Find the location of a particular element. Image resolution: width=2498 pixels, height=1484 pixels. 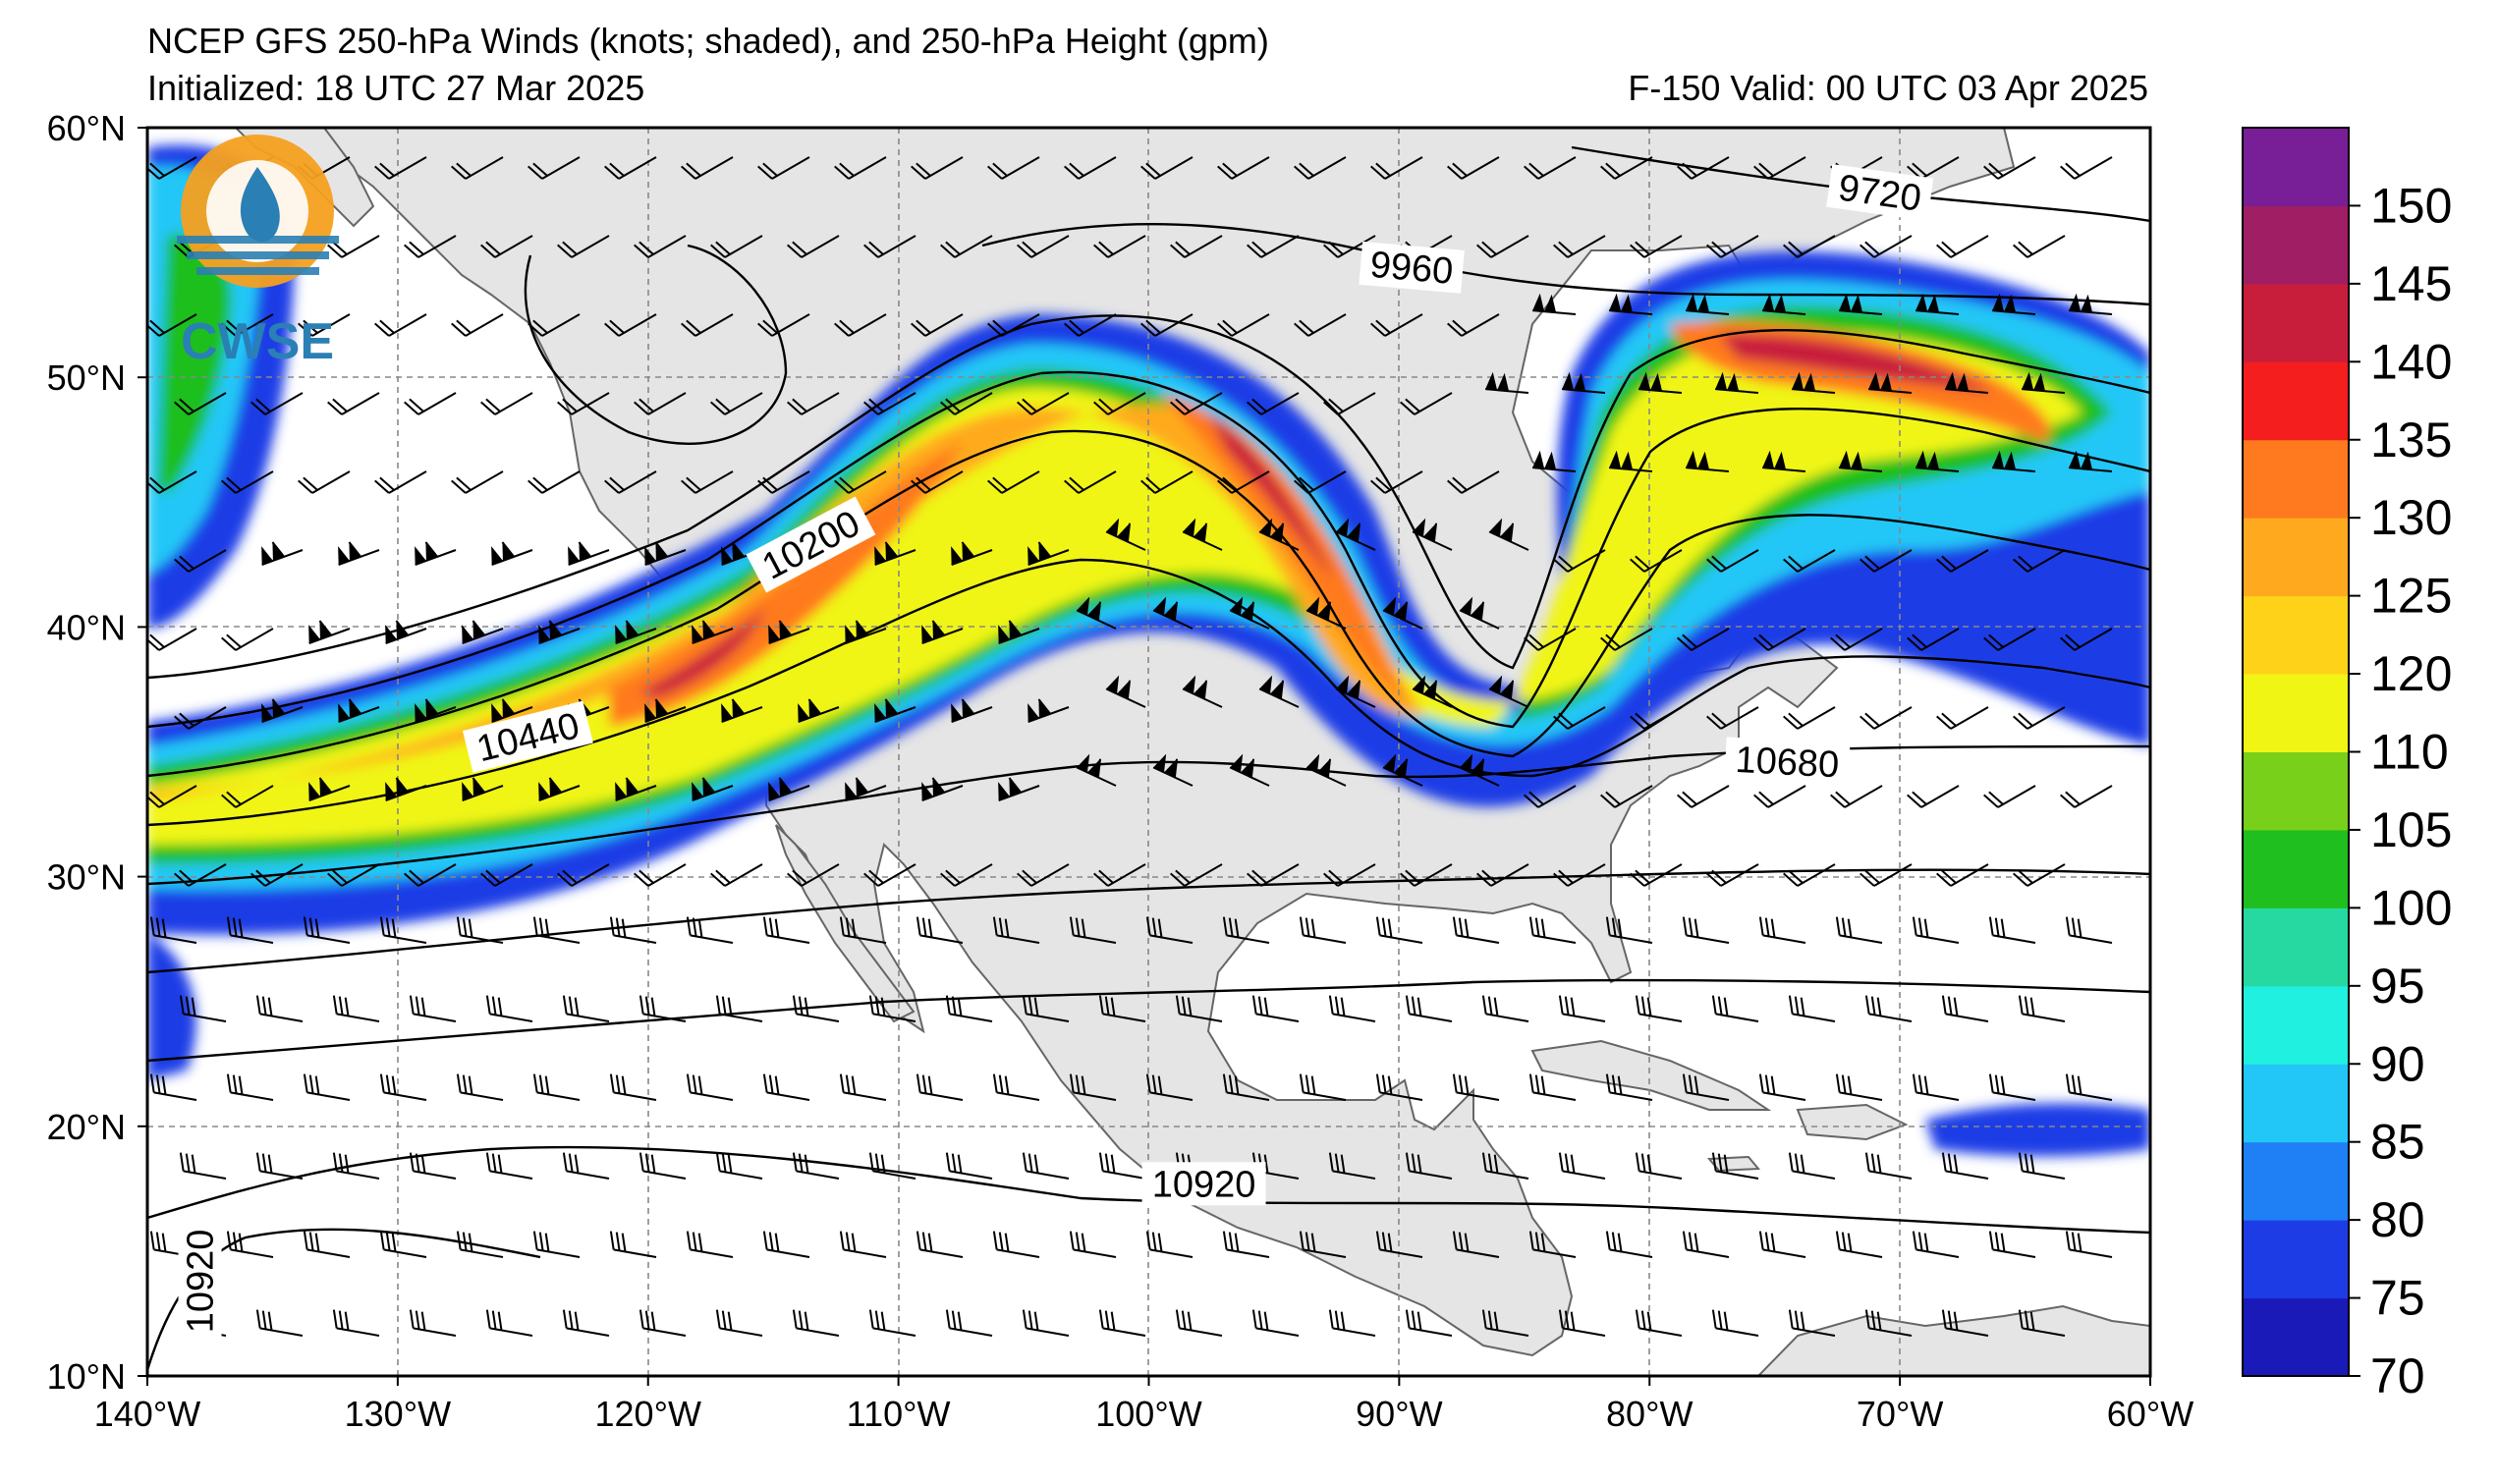

colorbar-label: 150 is located at coordinates (2411, 205).